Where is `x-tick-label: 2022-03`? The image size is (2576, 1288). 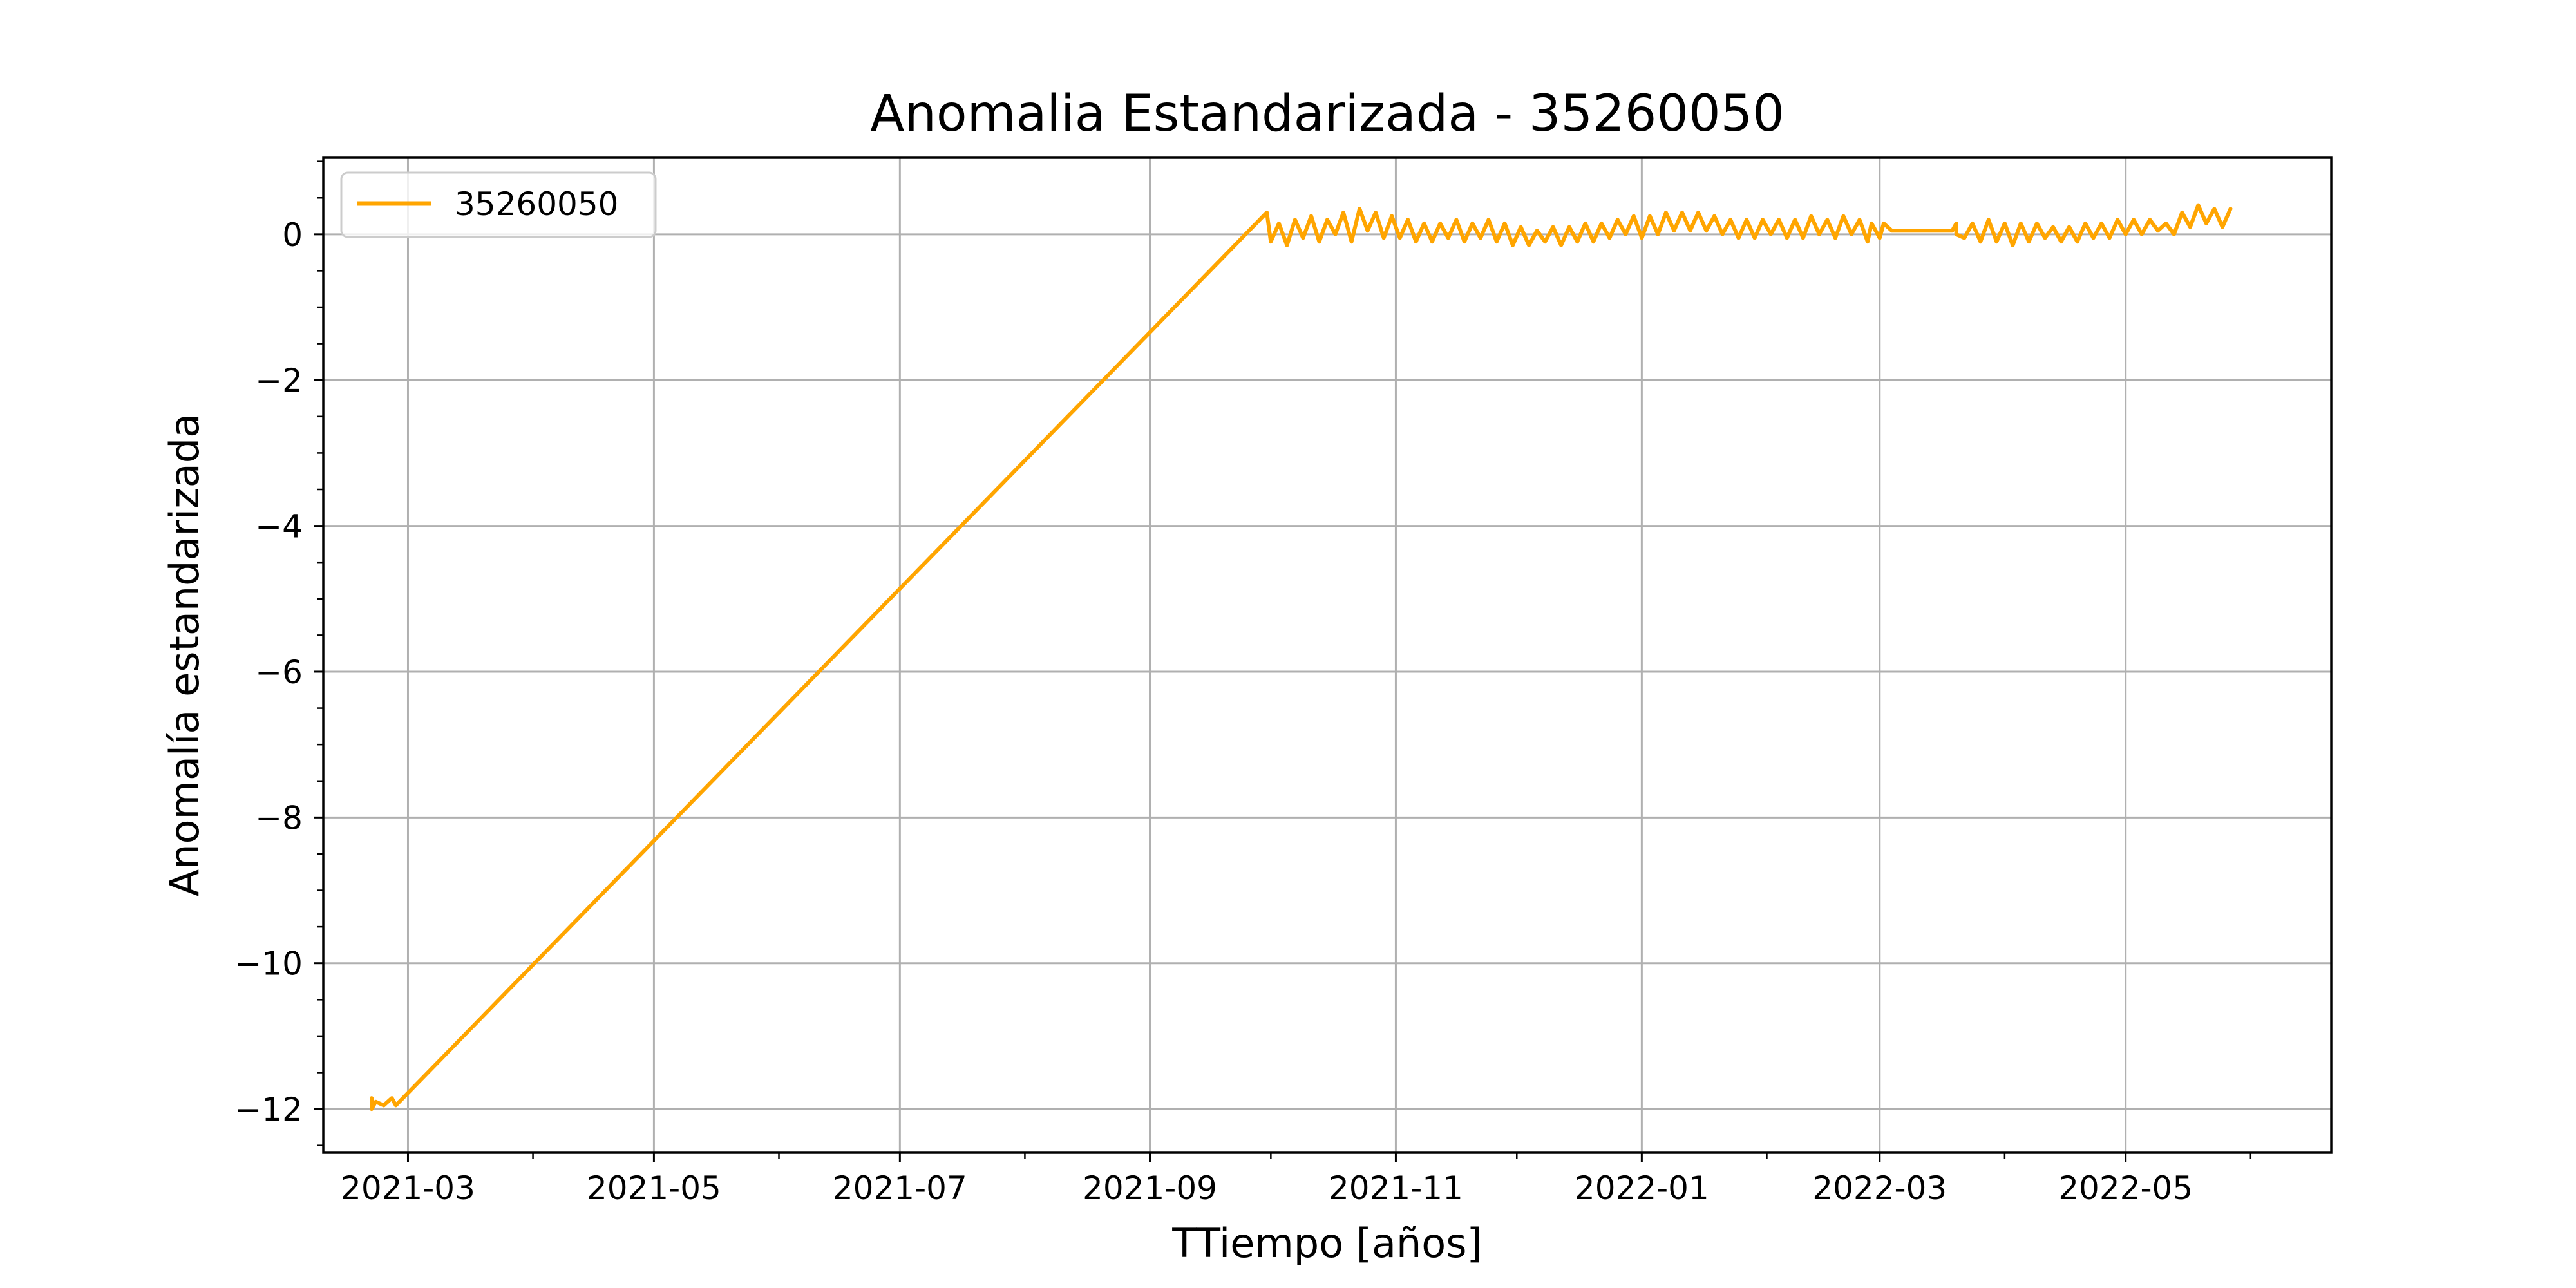 x-tick-label: 2022-03 is located at coordinates (1880, 1189).